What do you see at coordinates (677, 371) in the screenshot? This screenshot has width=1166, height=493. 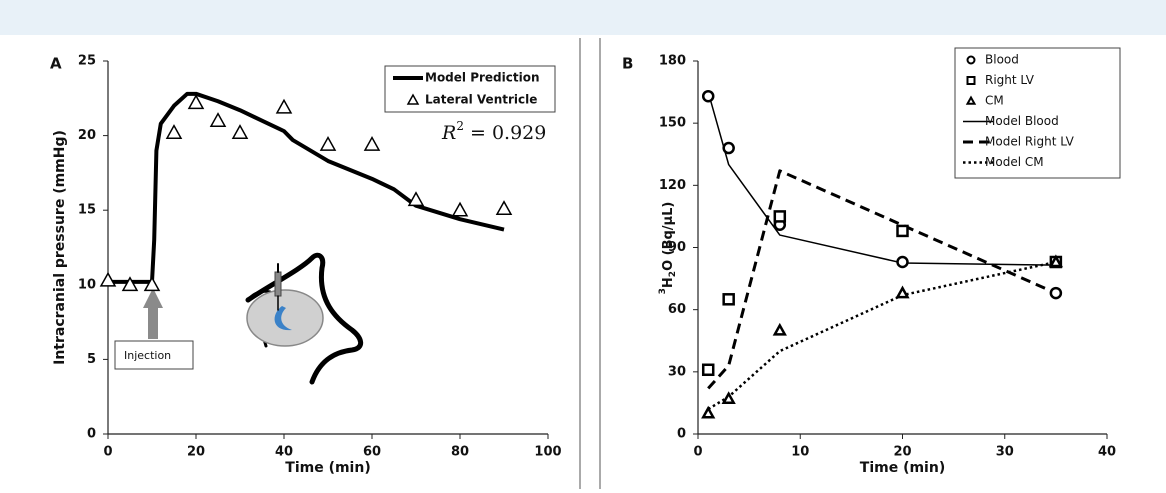 I see `y-tick-label: 30` at bounding box center [677, 371].